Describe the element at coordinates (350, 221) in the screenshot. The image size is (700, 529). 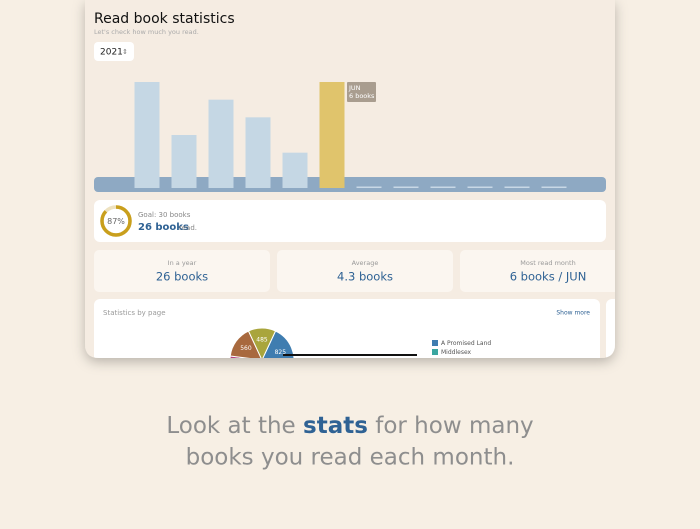
I see `goal-card` at that location.